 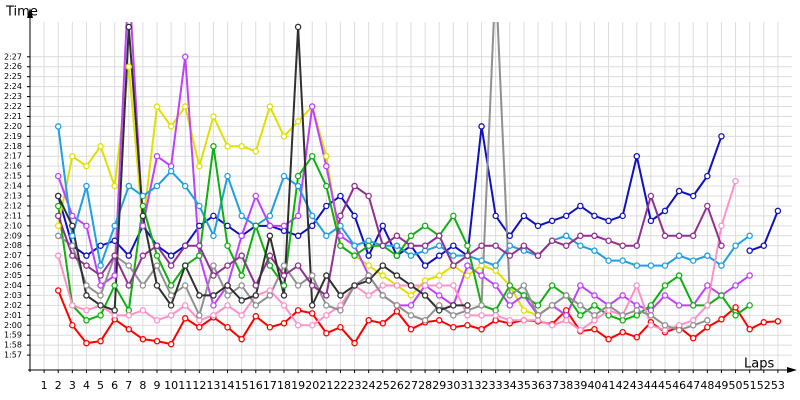 What do you see at coordinates (13, 285) in the screenshot?
I see `y-tick-label: 2:04` at bounding box center [13, 285].